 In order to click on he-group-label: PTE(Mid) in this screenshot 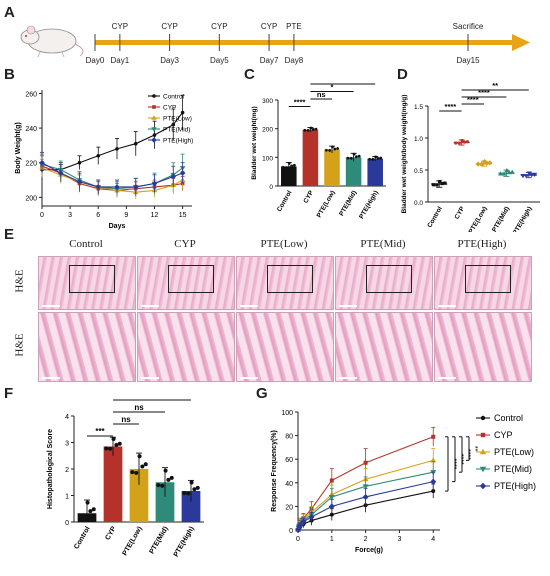, I will do `click(383, 244)`.